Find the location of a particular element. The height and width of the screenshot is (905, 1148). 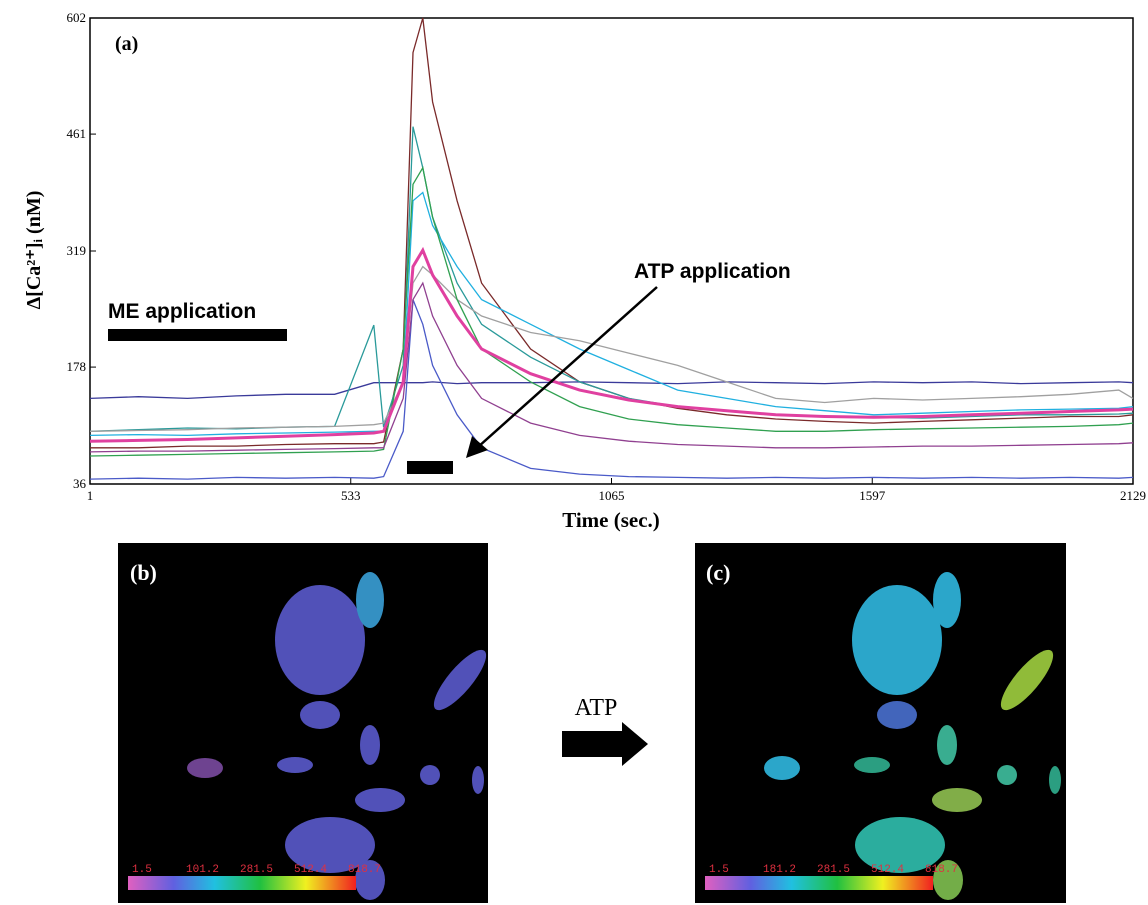

colorbar-label: 181.2 is located at coordinates (779, 870).